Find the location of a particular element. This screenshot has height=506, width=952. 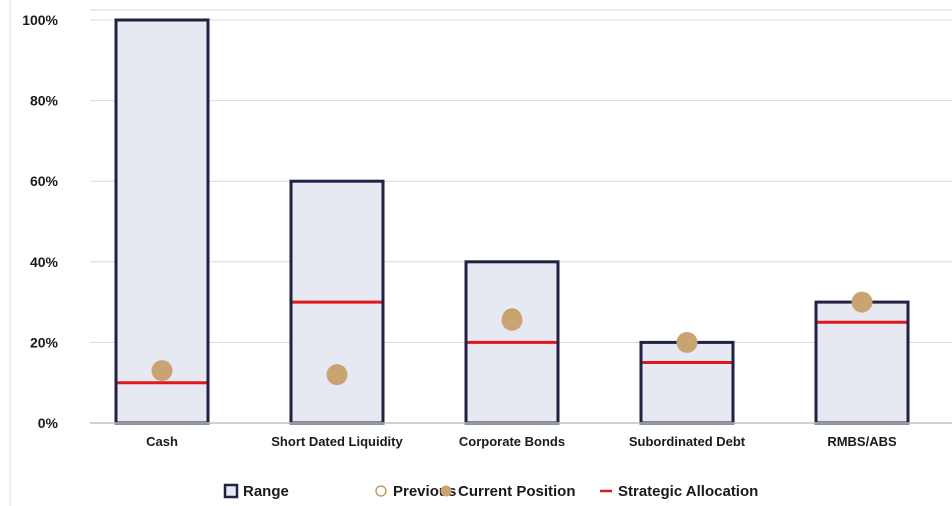

legend-label: Range is located at coordinates (266, 491).